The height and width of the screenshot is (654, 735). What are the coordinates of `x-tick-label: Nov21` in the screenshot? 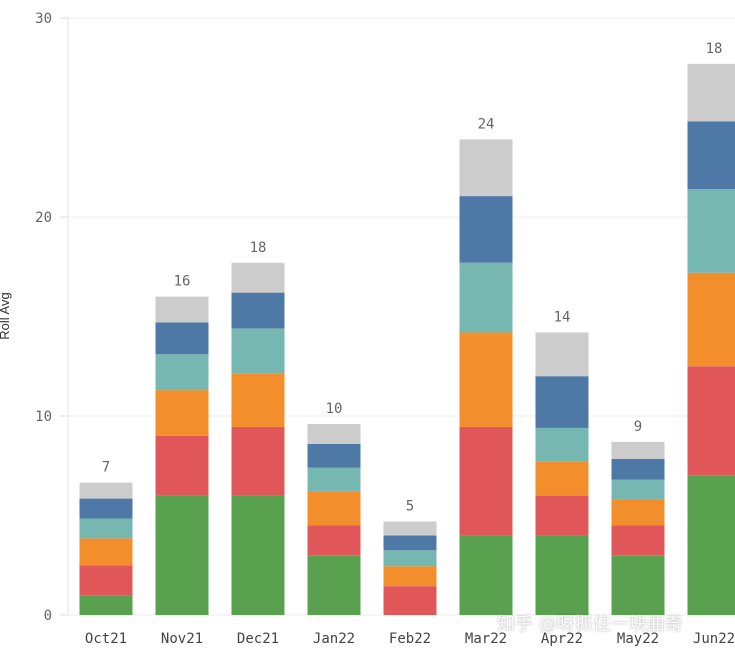 It's located at (182, 639).